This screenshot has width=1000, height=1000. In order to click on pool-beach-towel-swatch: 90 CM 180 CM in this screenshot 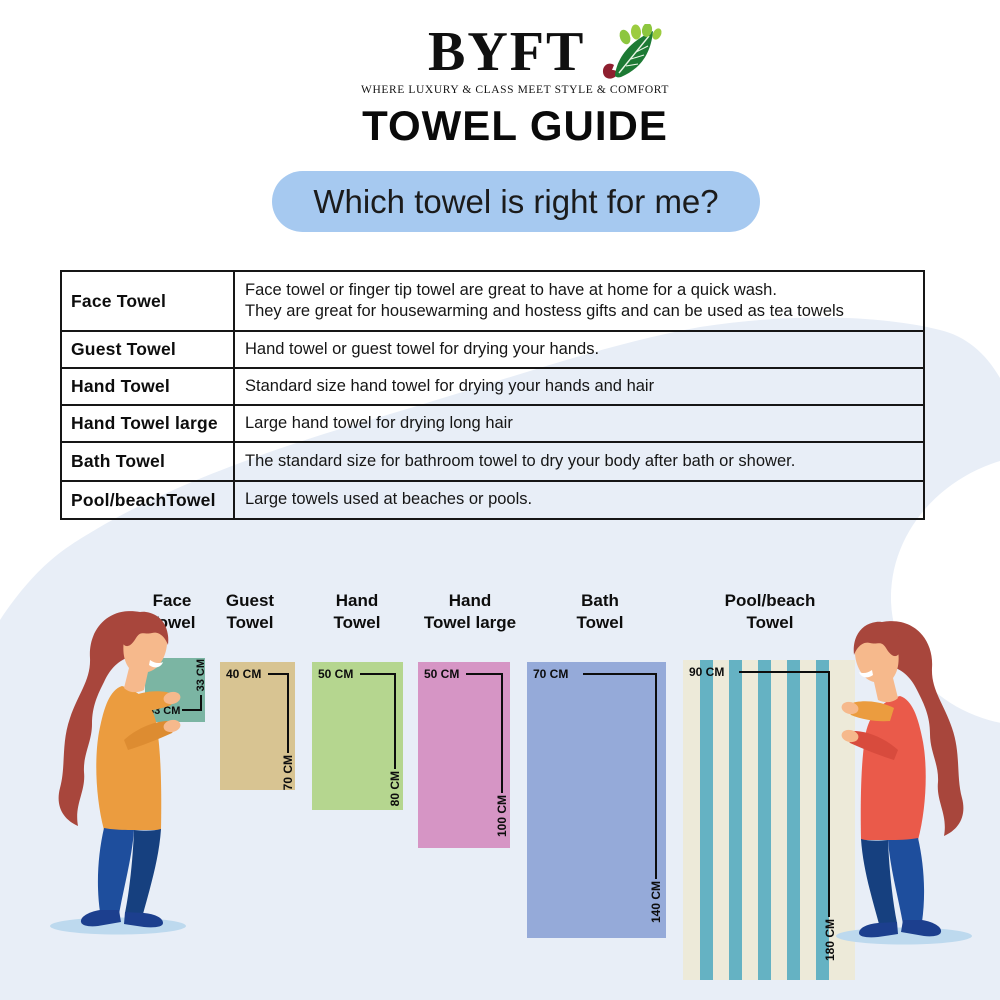, I will do `click(769, 820)`.